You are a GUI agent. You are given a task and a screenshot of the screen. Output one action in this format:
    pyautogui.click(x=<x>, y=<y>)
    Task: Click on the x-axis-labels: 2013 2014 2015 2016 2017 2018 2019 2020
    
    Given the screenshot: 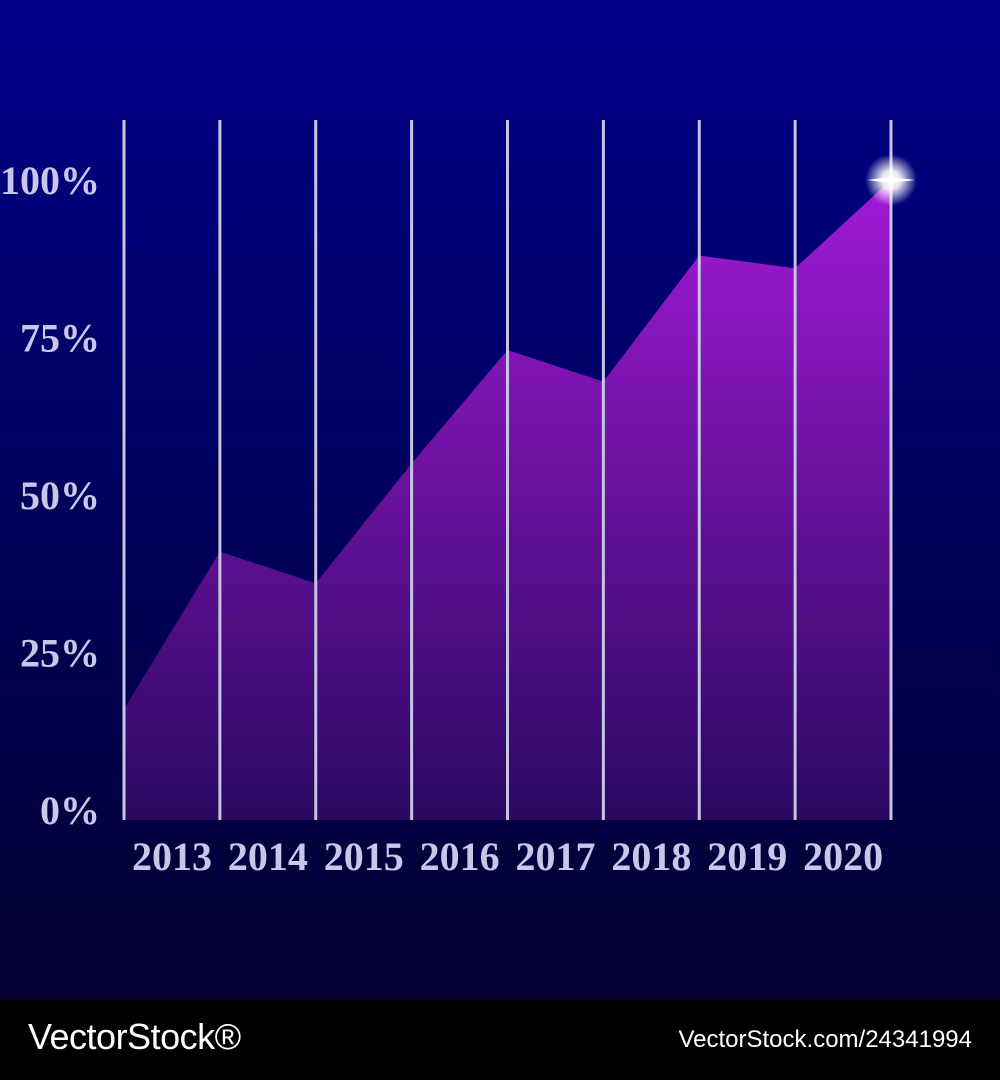 What is the action you would take?
    pyautogui.click(x=507, y=856)
    